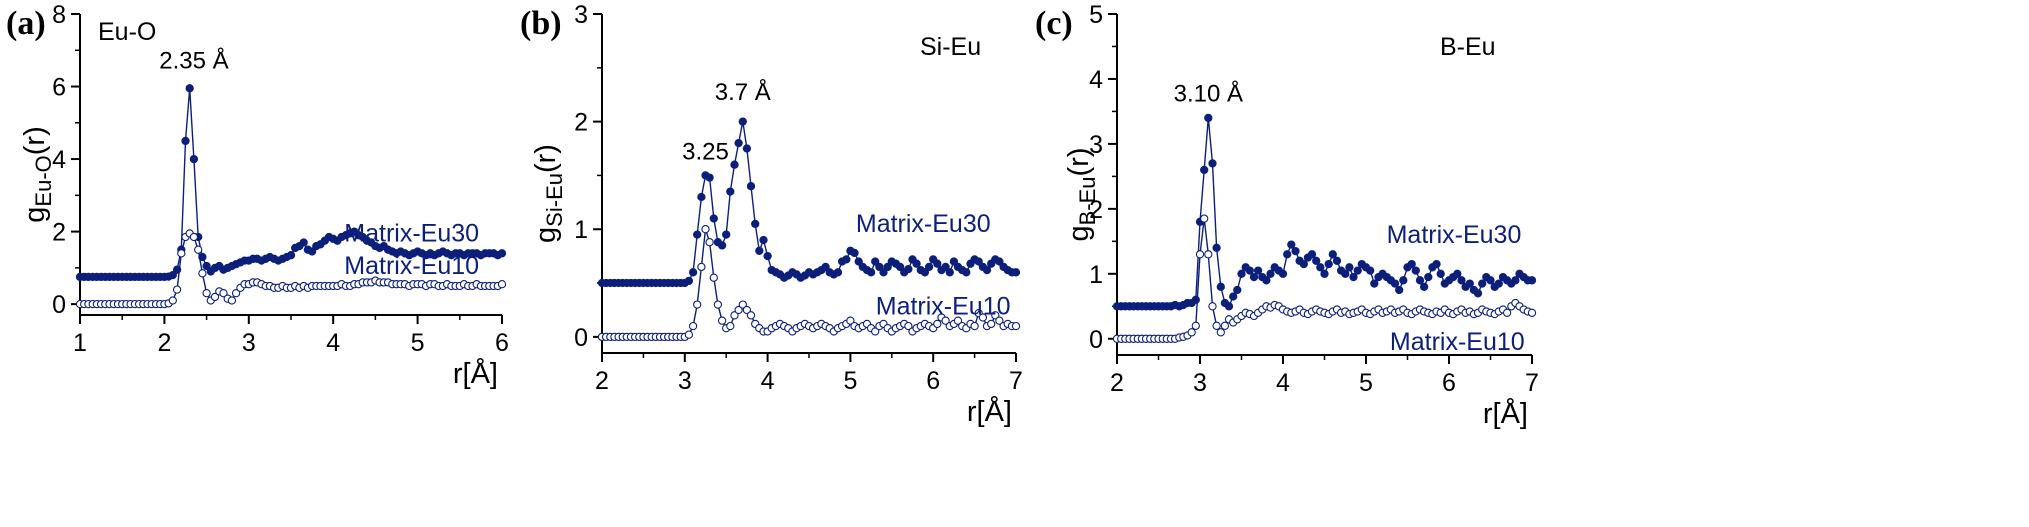 The width and height of the screenshot is (2029, 527). I want to click on y-tick-label: 3, so click(581, 15).